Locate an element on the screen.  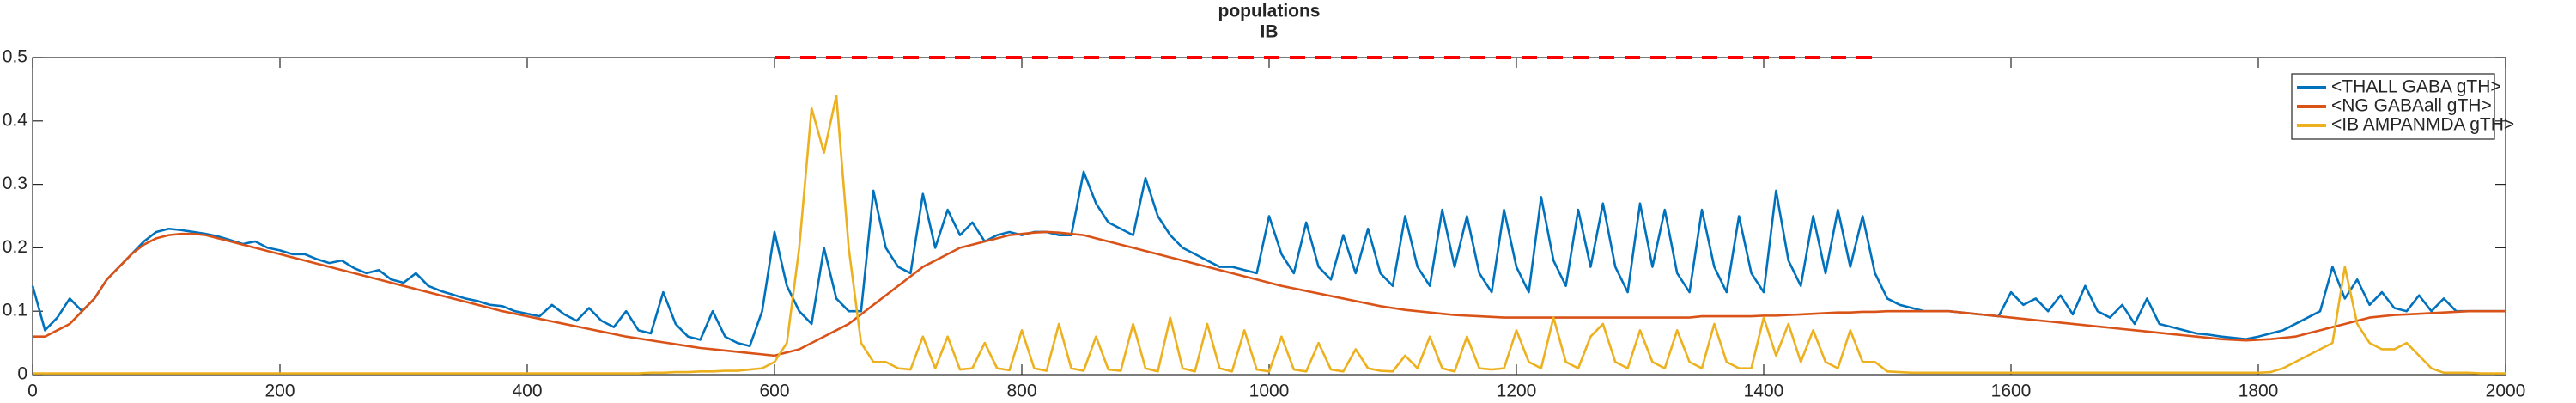
chart-title: populations is located at coordinates (1269, 11).